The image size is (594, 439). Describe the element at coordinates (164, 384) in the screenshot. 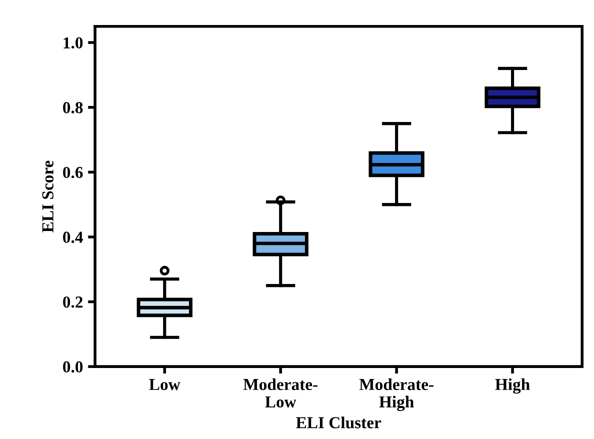

I see `x-tick-label: Low` at that location.